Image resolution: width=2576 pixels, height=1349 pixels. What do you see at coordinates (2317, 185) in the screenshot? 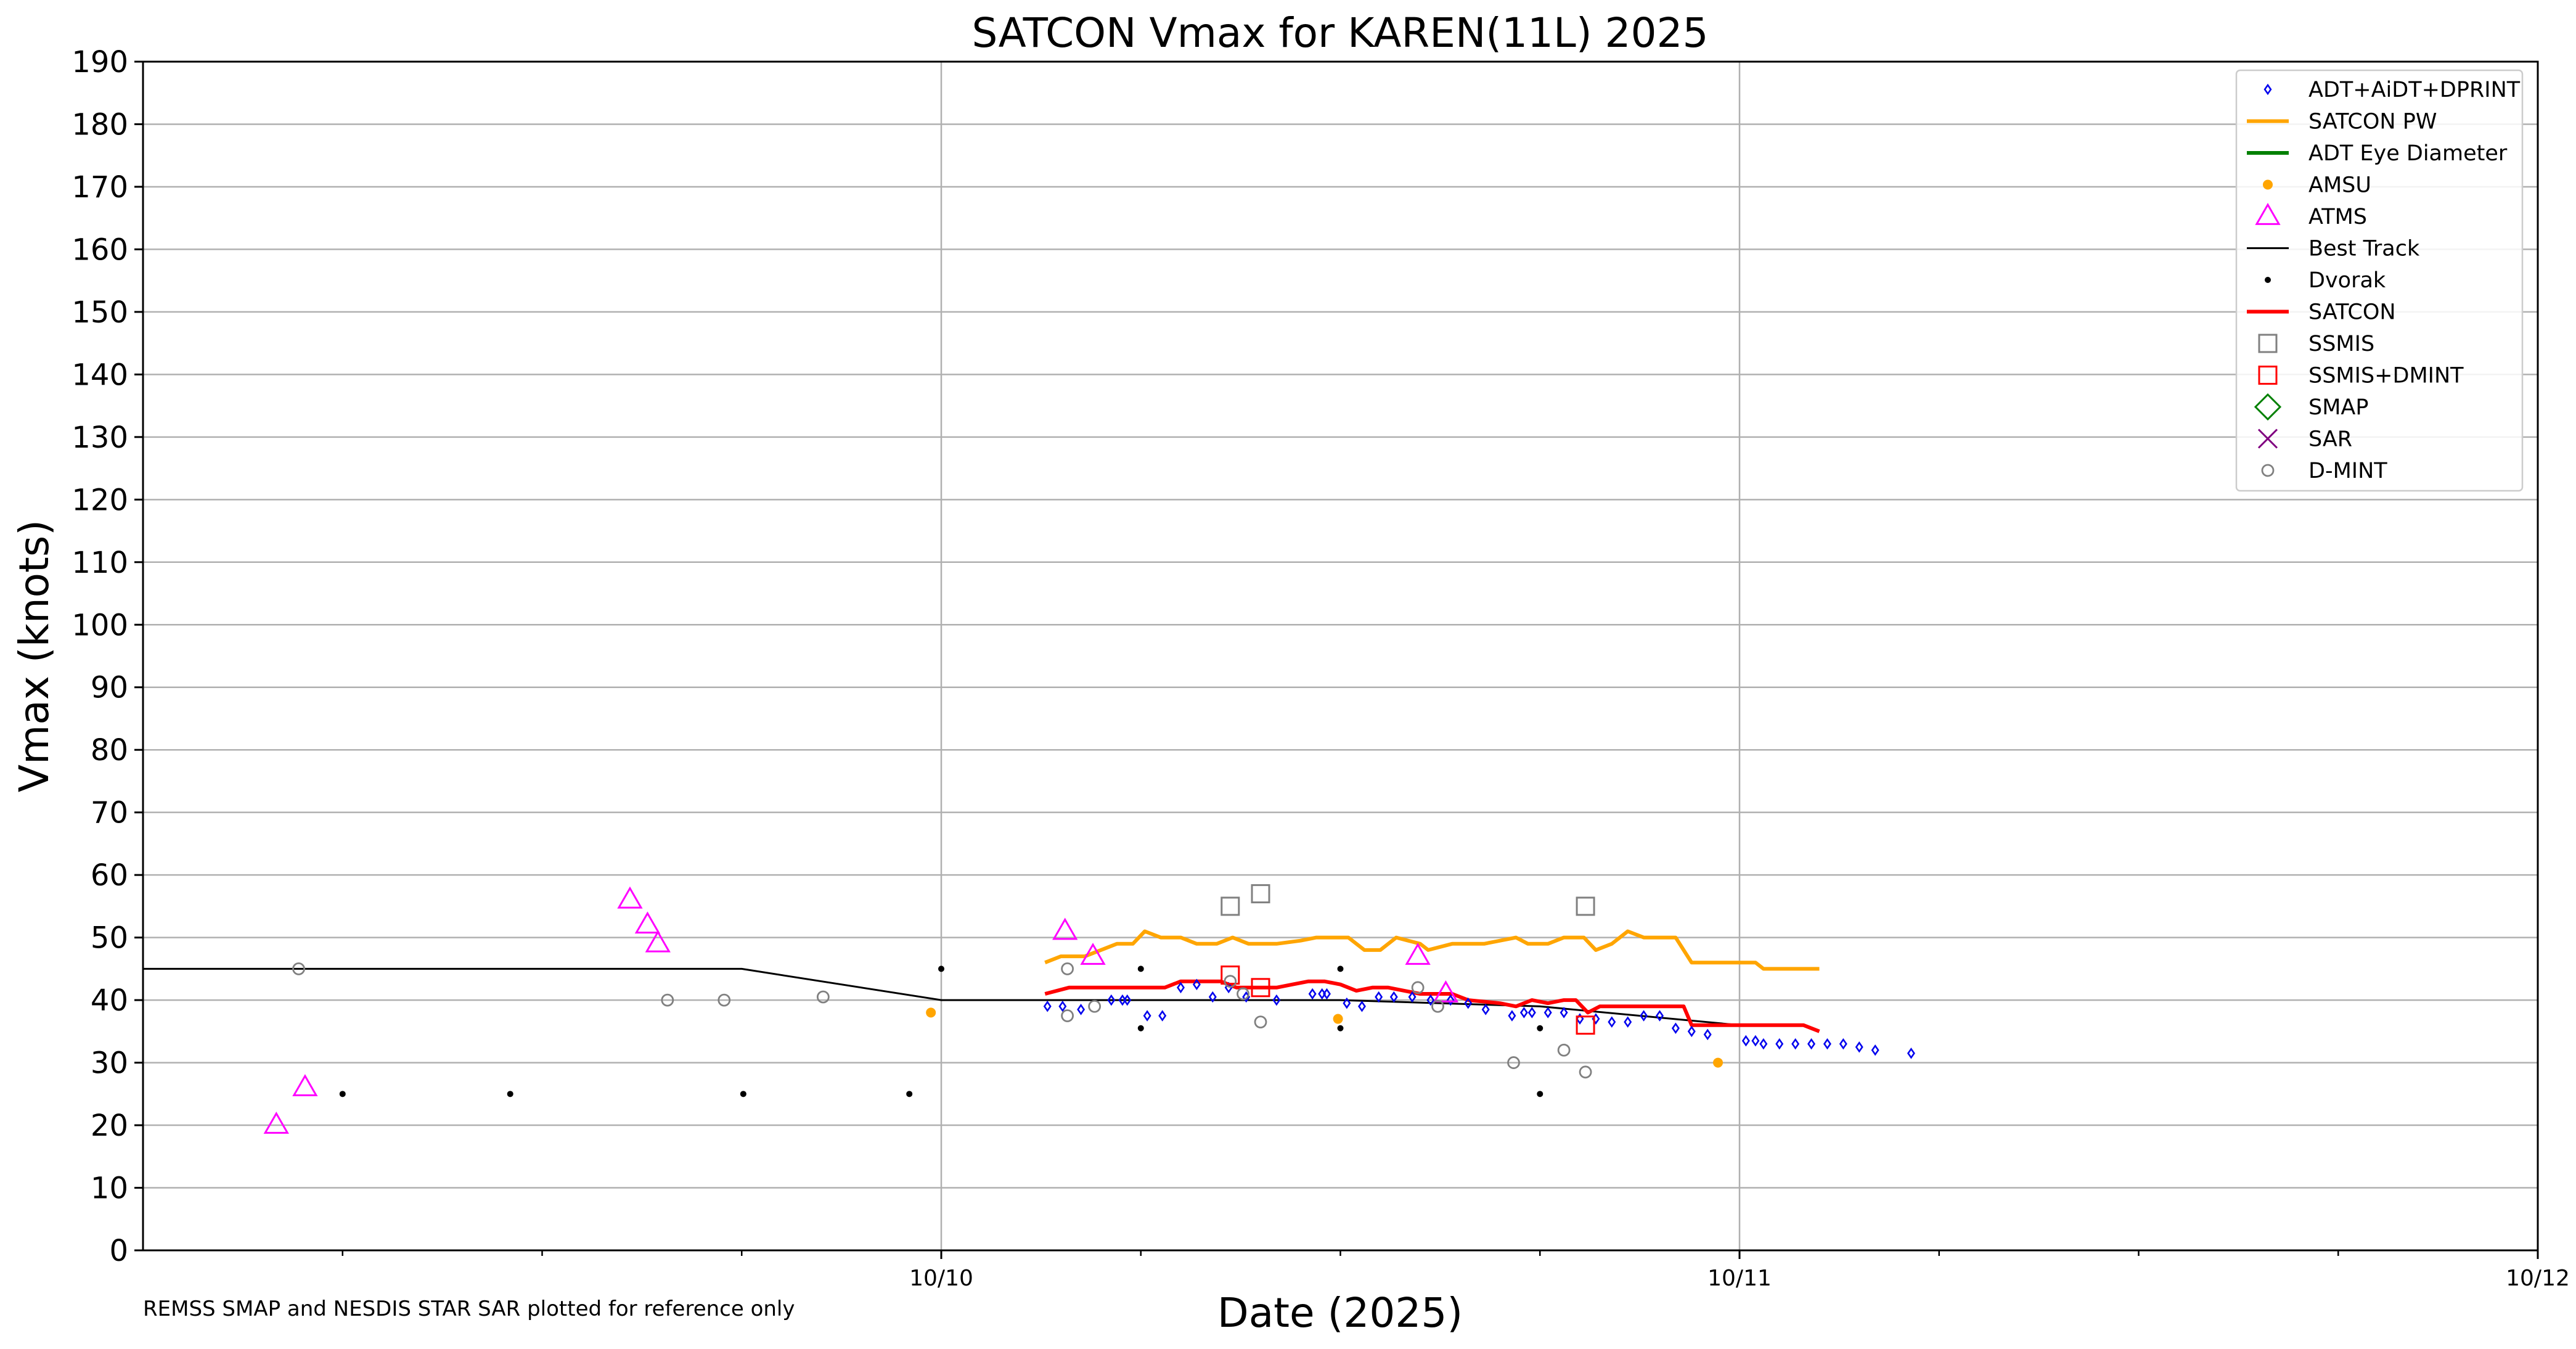
I see `legend-item-amsu: AMSU` at bounding box center [2317, 185].